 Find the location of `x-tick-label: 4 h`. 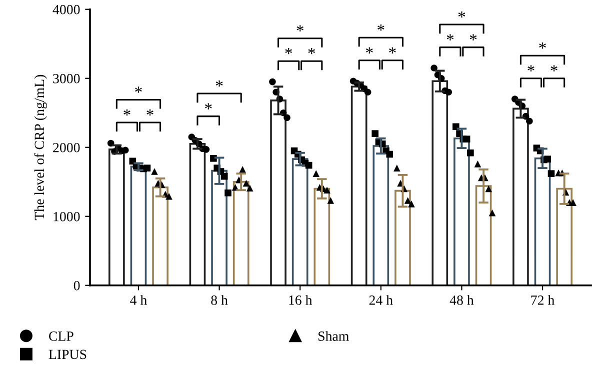

x-tick-label: 4 h is located at coordinates (138, 300).